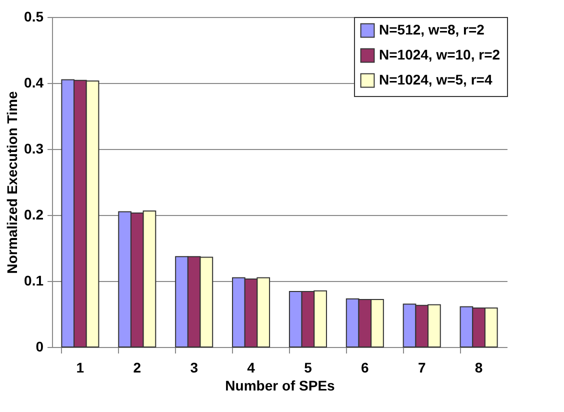 Image resolution: width=564 pixels, height=412 pixels. What do you see at coordinates (308, 368) in the screenshot?
I see `x-tick-label: 5` at bounding box center [308, 368].